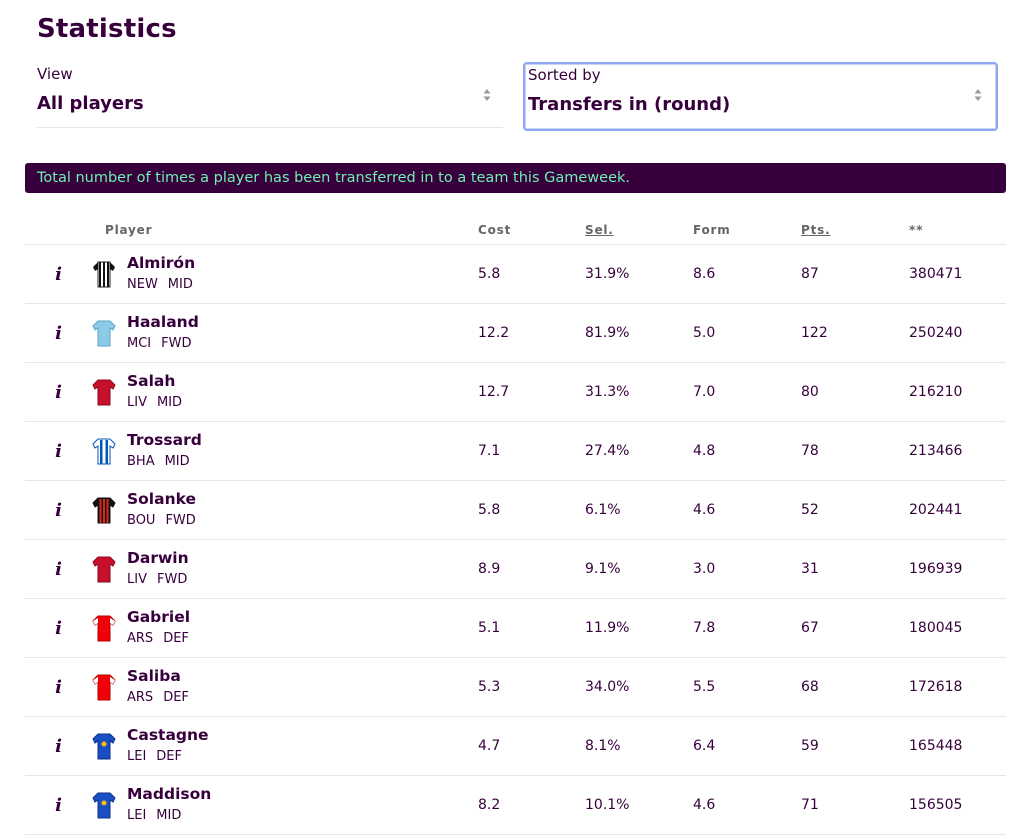 The width and height of the screenshot is (1024, 839). I want to click on sort-select: Sorted by Transfers in (round), so click(760, 96).